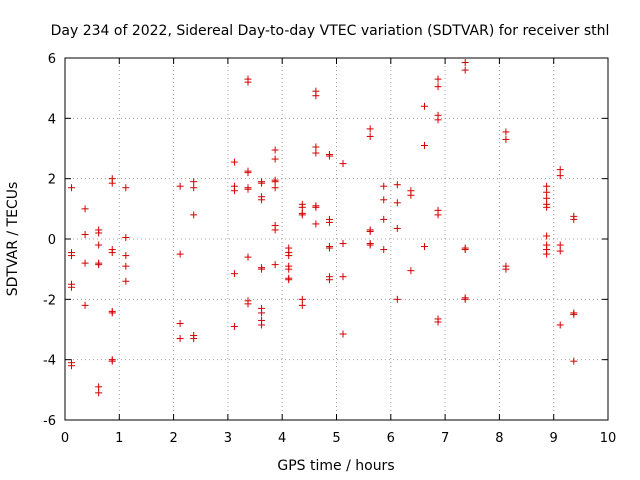 The width and height of the screenshot is (640, 480). I want to click on x-tick-label: 6, so click(391, 438).